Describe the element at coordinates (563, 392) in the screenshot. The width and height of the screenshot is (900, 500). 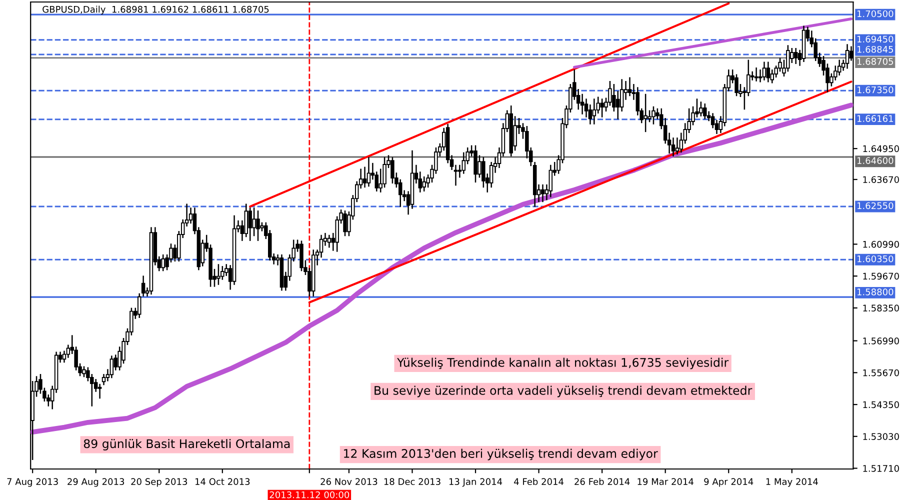
I see `annotation: Bu seviye üzerinde orta vadeli yükseliş trendi devam etmektedr` at that location.